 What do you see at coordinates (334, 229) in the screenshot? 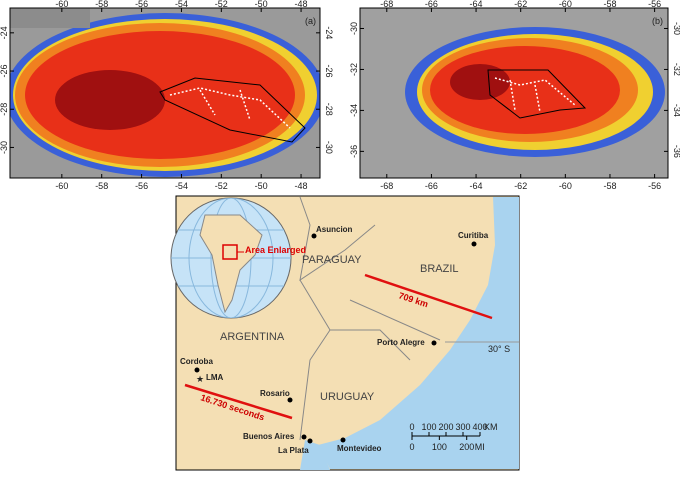
I see `city-label: Asuncion` at bounding box center [334, 229].